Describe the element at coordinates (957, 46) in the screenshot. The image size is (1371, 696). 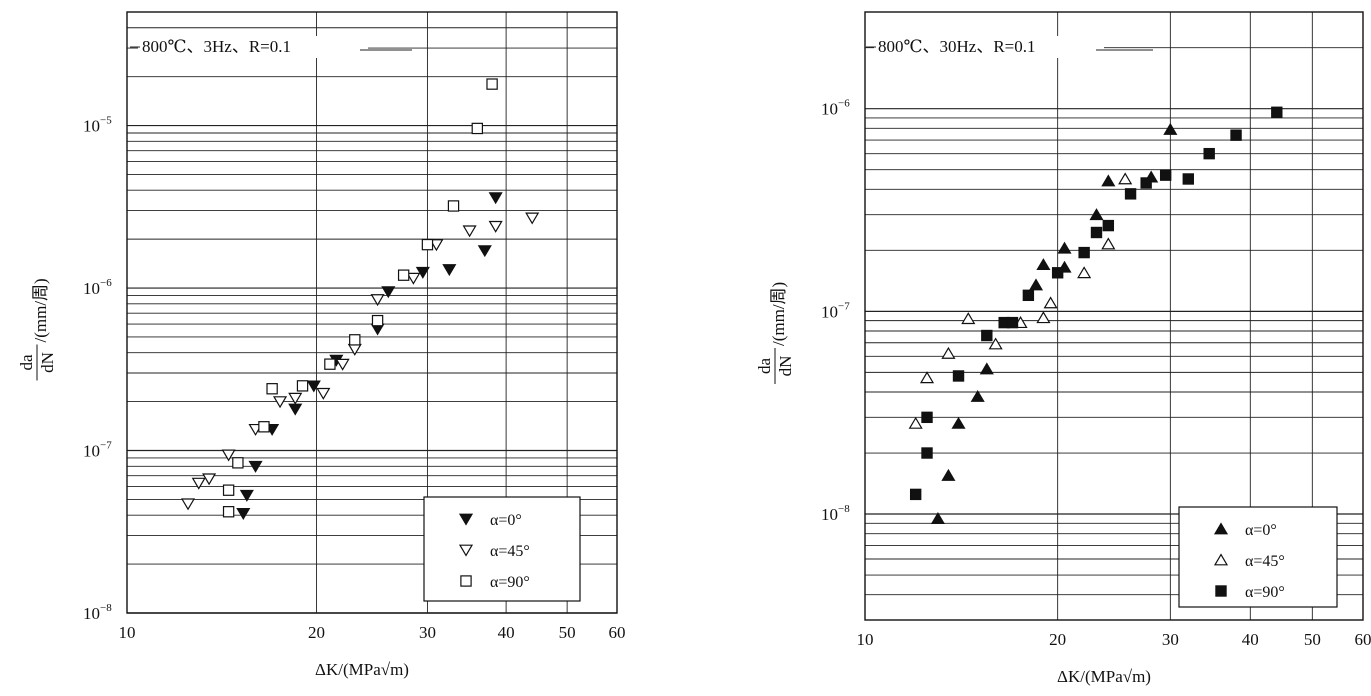
I see `condition-label: 800℃、30Hz、R=0.1` at that location.